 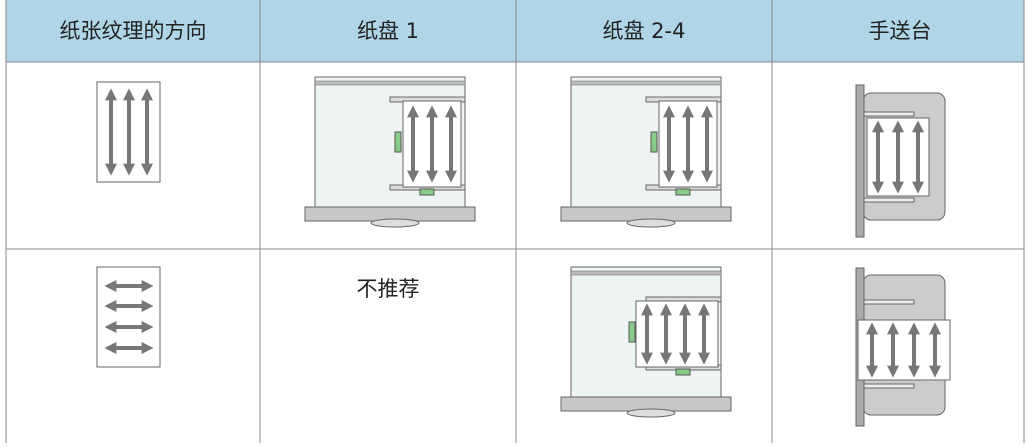 What do you see at coordinates (644, 31) in the screenshot?
I see `header-cell: 纸盘 2-4` at bounding box center [644, 31].